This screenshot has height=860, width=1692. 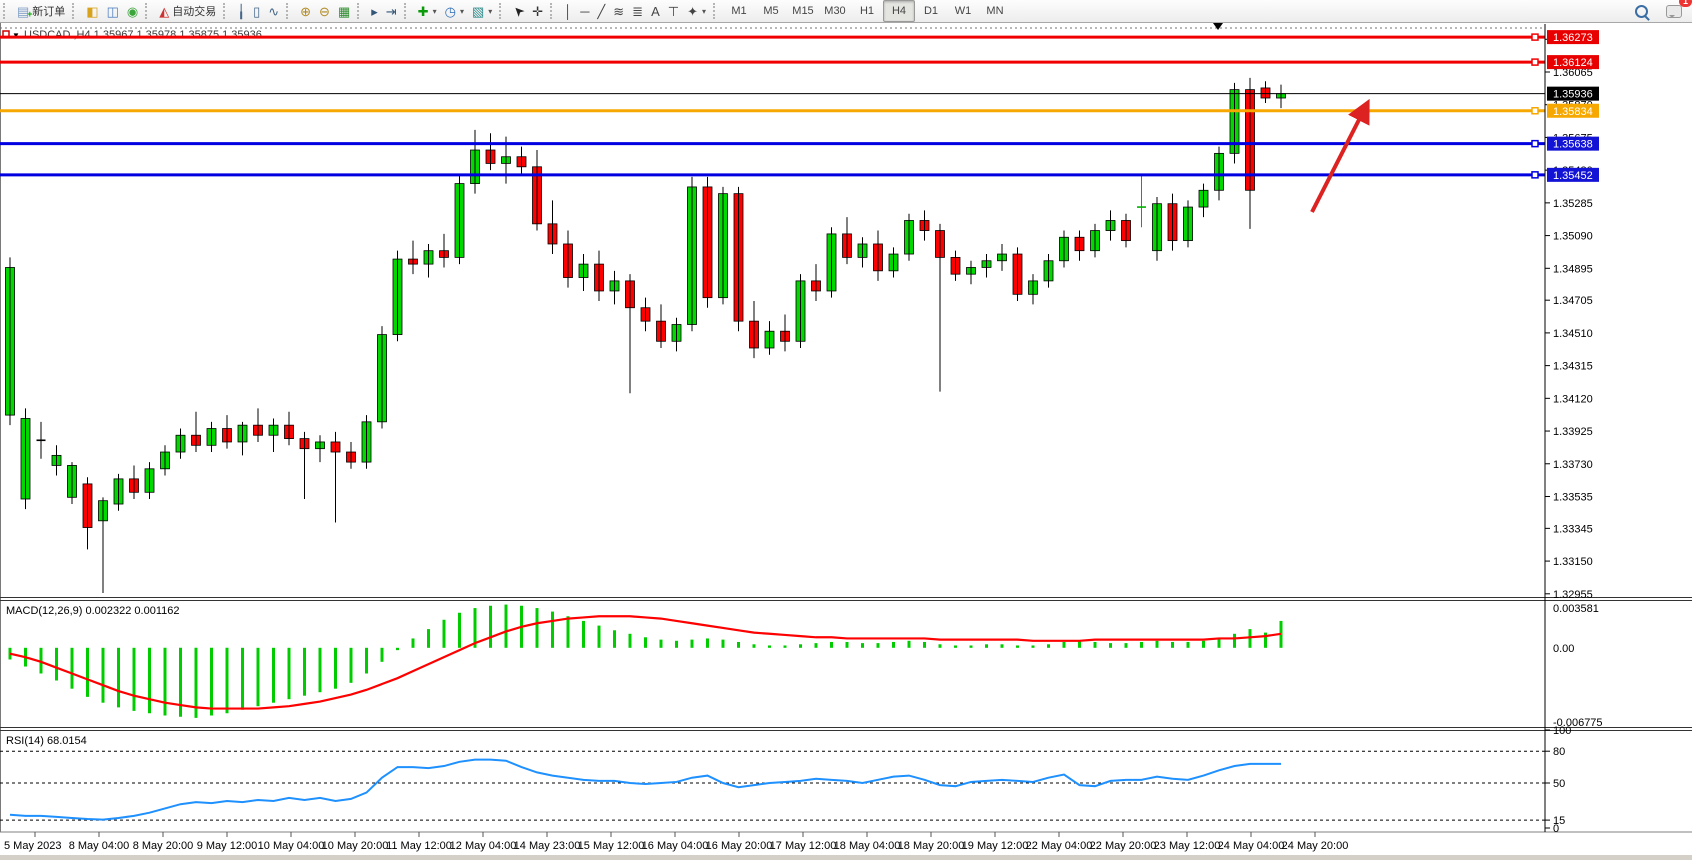 I want to click on fibonacci-icon: ≣, so click(x=638, y=11).